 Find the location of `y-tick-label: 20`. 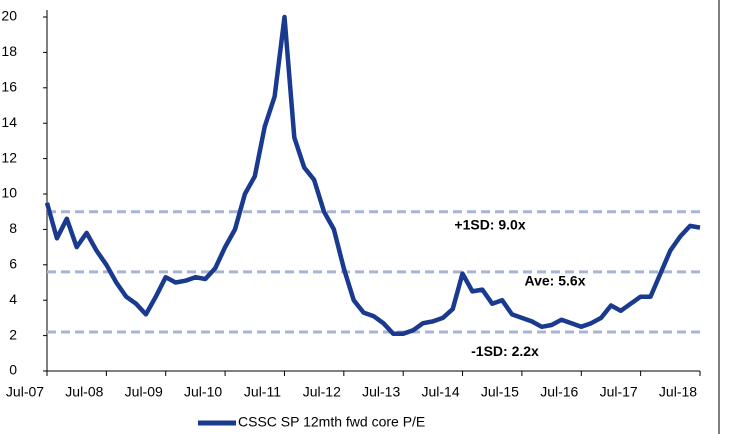

y-tick-label: 20 is located at coordinates (9, 16).